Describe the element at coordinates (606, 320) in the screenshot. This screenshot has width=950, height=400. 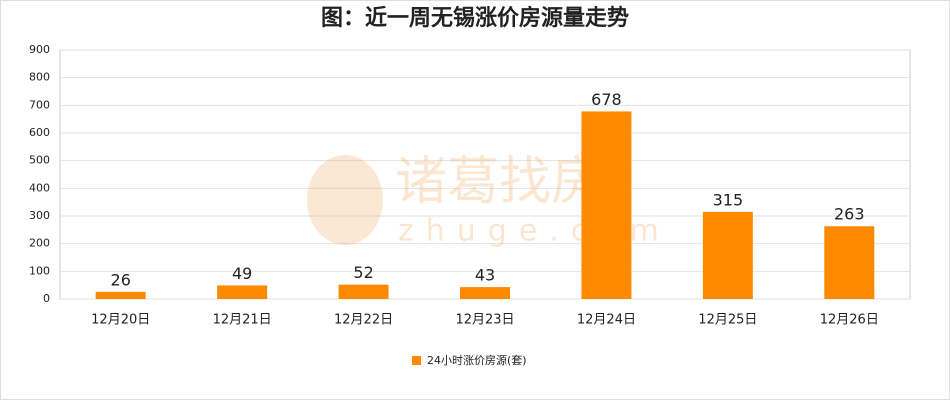
I see `x-tick-label: 12月24日` at that location.